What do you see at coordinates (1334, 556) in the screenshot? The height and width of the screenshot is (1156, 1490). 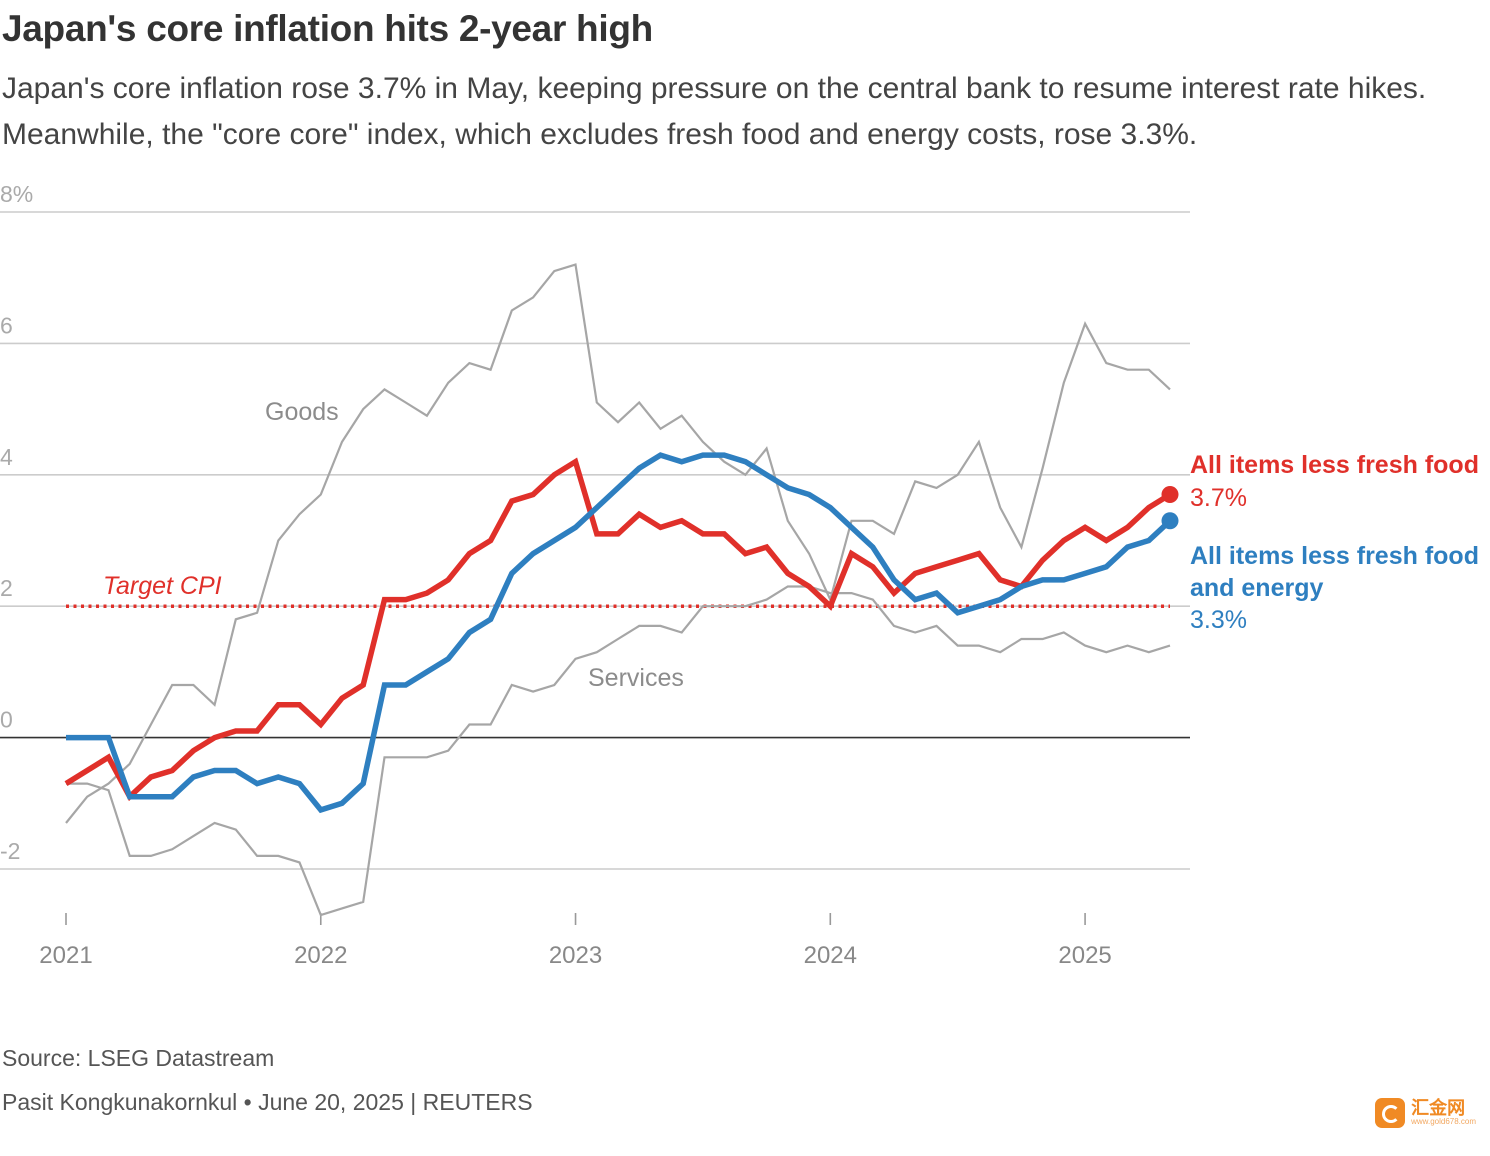 I see `series-label-core-core: All items less fresh food` at bounding box center [1334, 556].